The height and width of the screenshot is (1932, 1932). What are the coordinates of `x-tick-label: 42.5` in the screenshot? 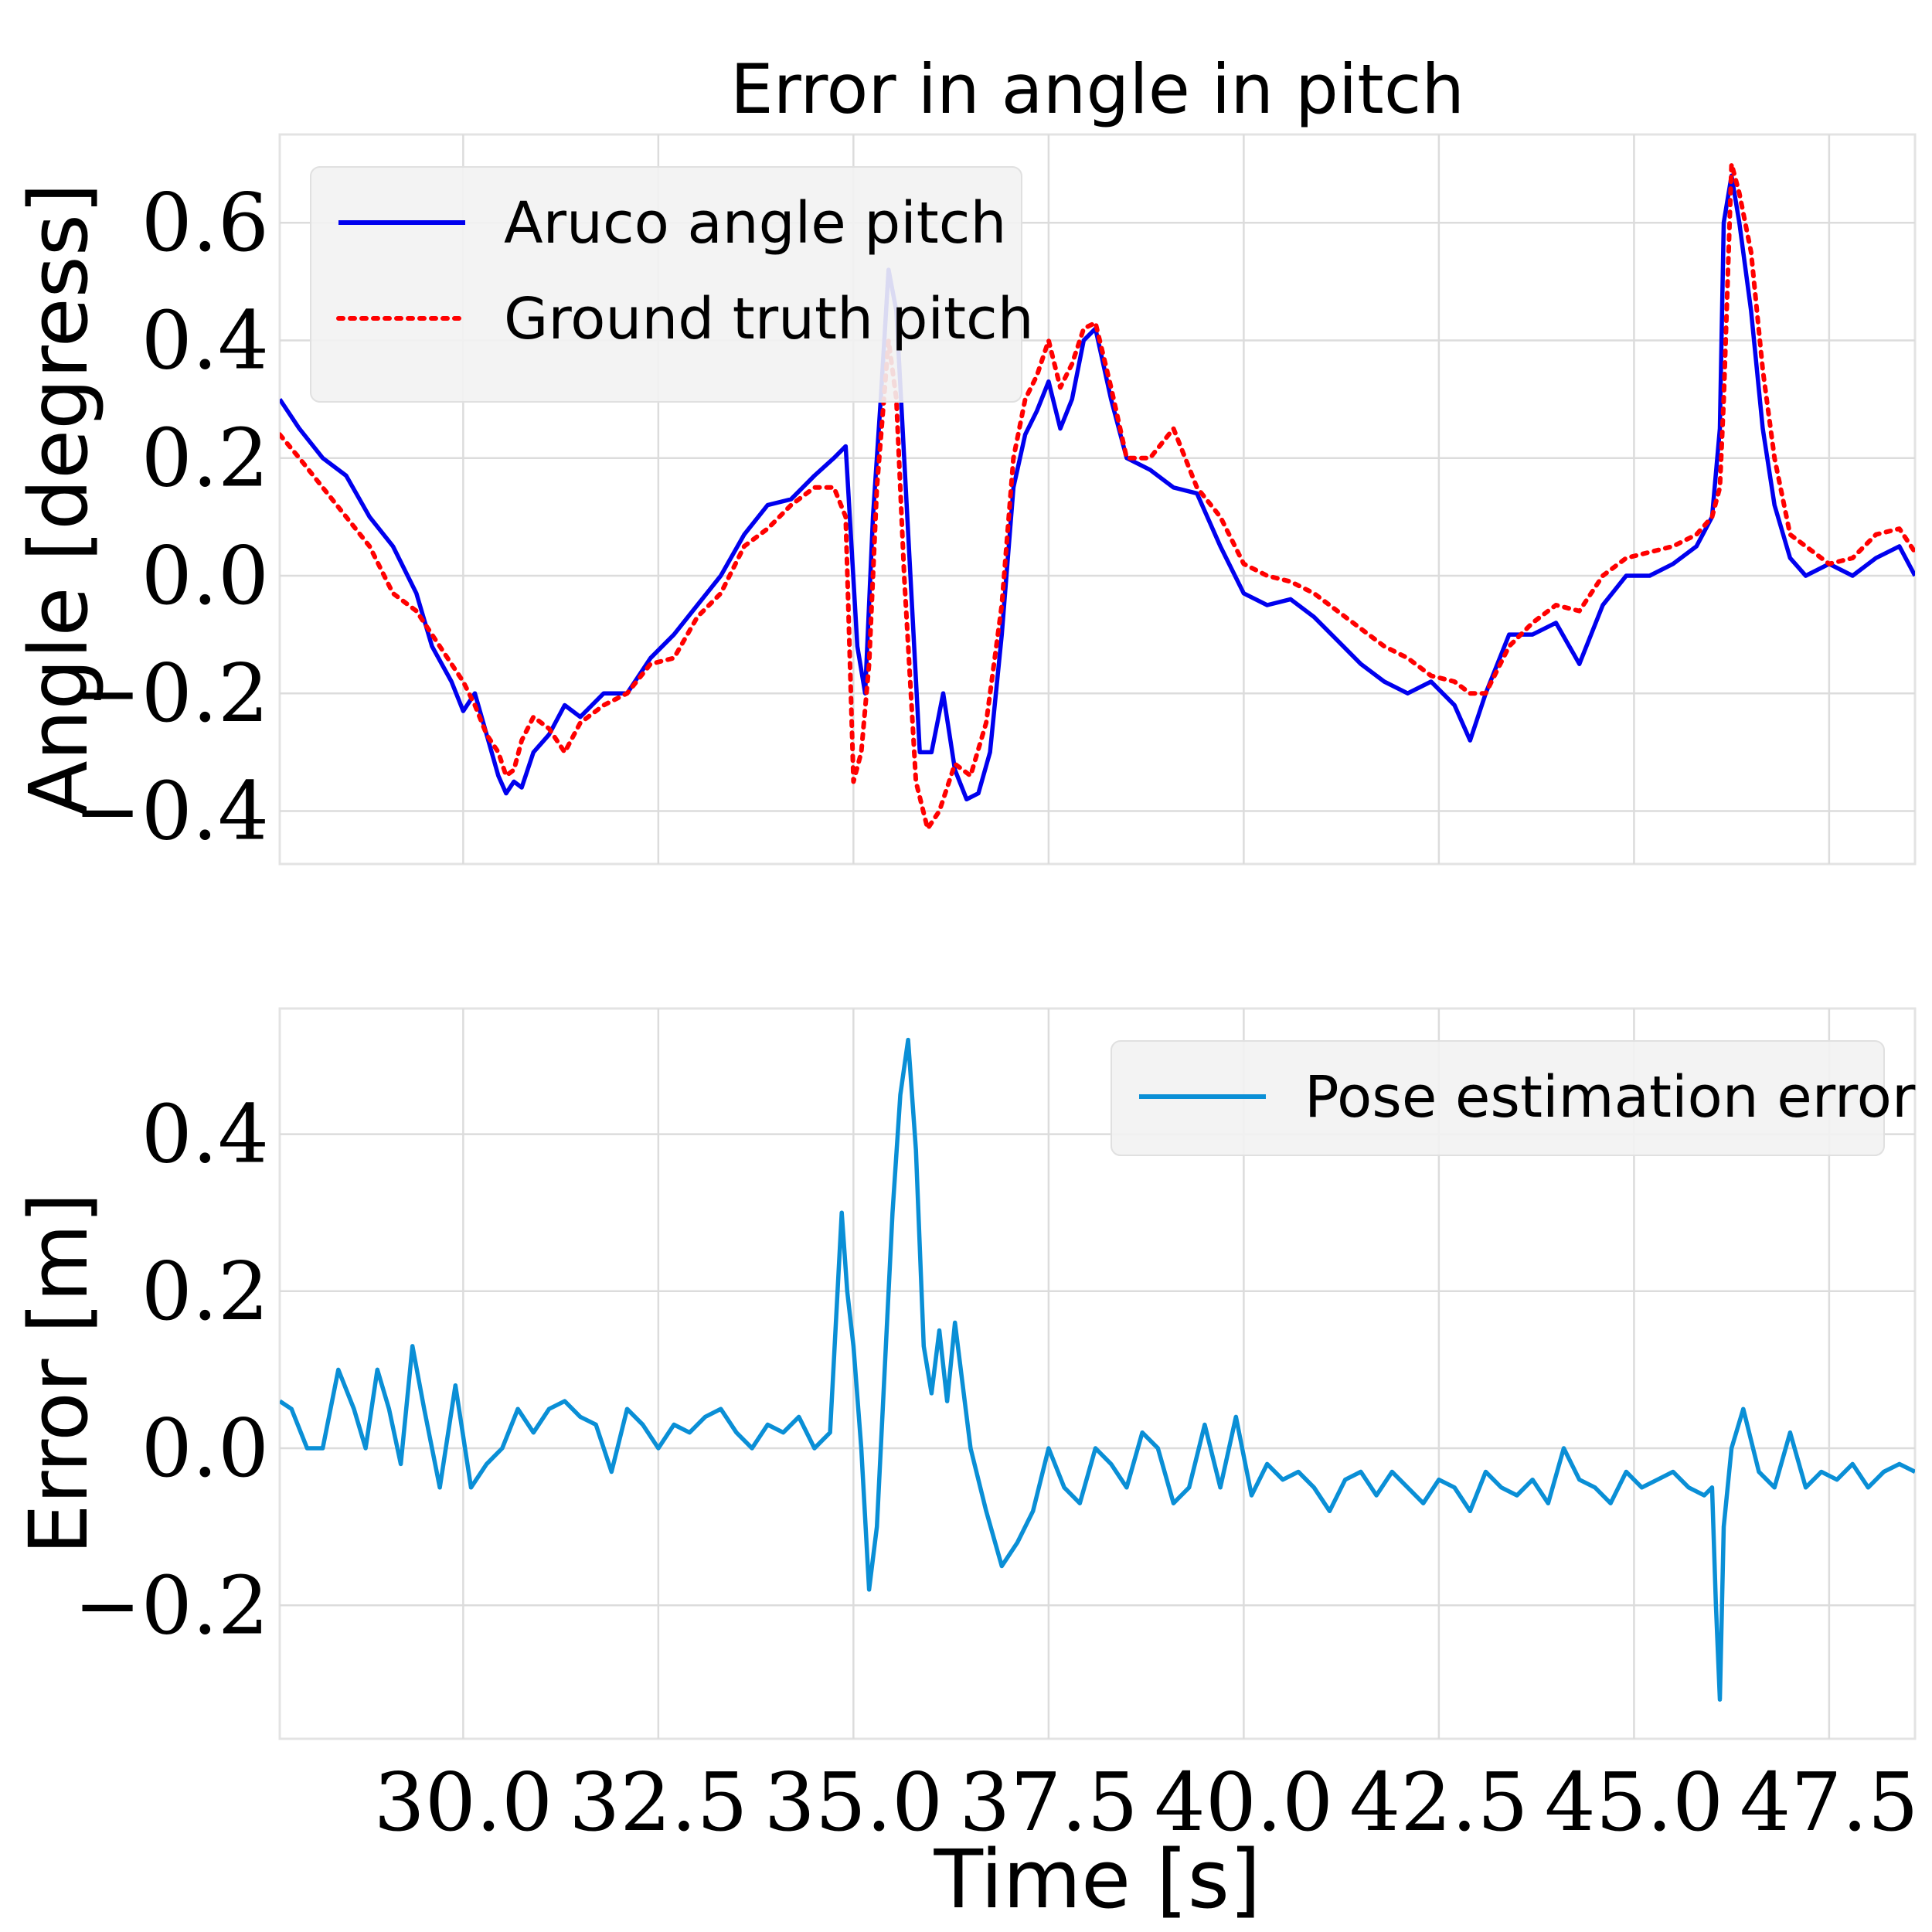 It's located at (1439, 1802).